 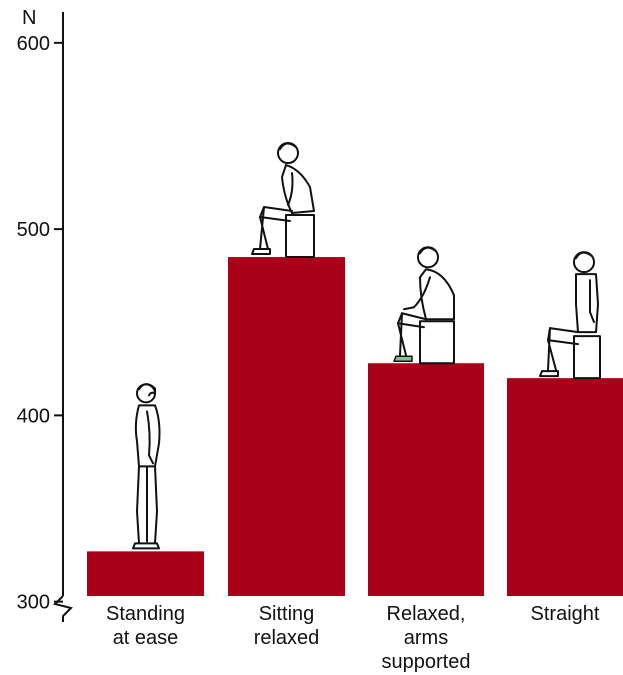 What do you see at coordinates (146, 466) in the screenshot?
I see `standing-person-icon` at bounding box center [146, 466].